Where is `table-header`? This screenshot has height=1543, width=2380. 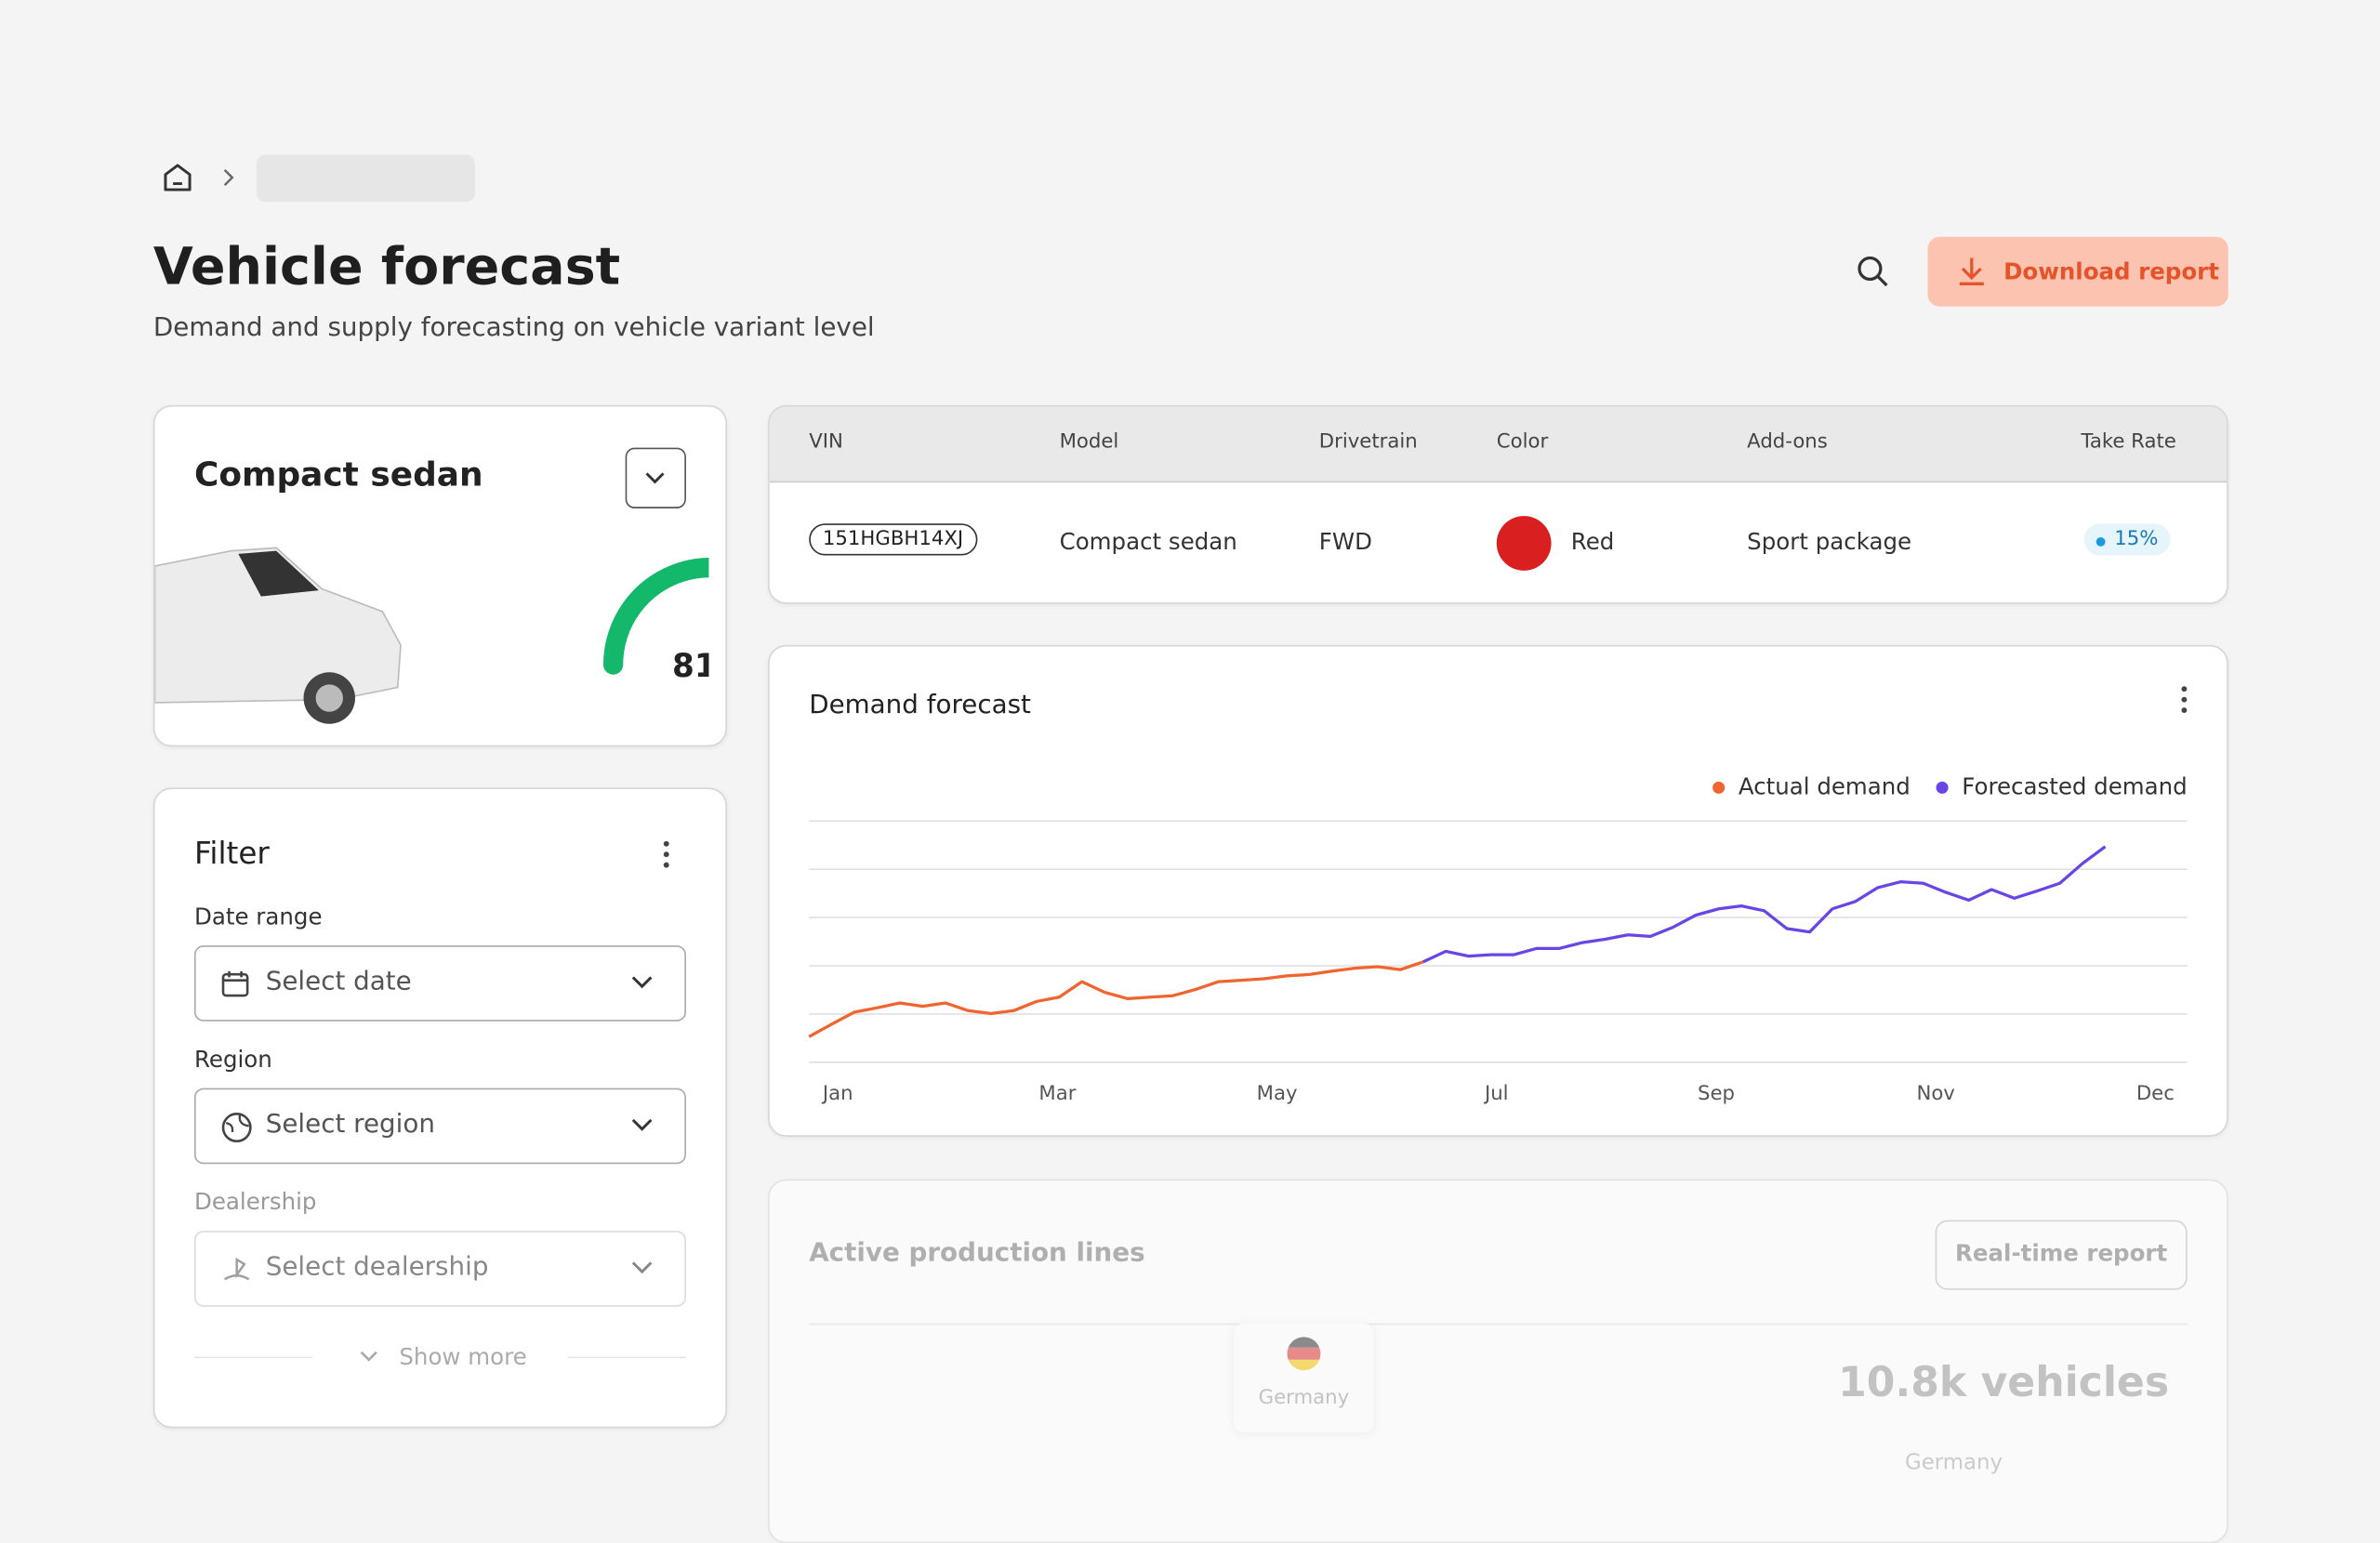 table-header is located at coordinates (1498, 444).